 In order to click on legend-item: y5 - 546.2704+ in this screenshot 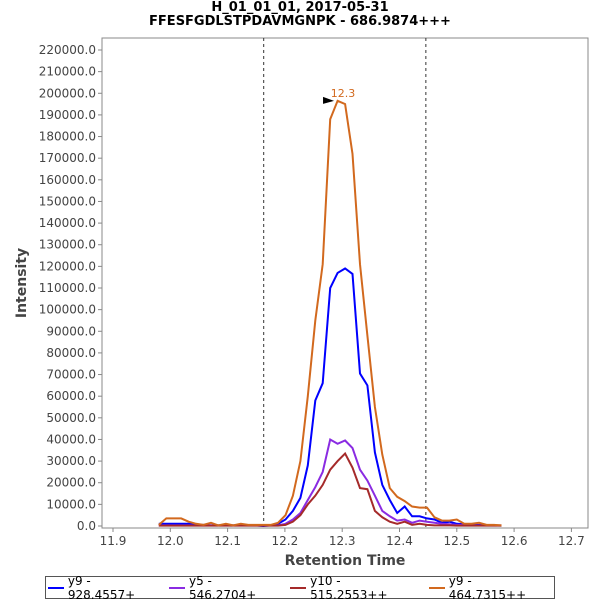, I will do `click(225, 587)`.